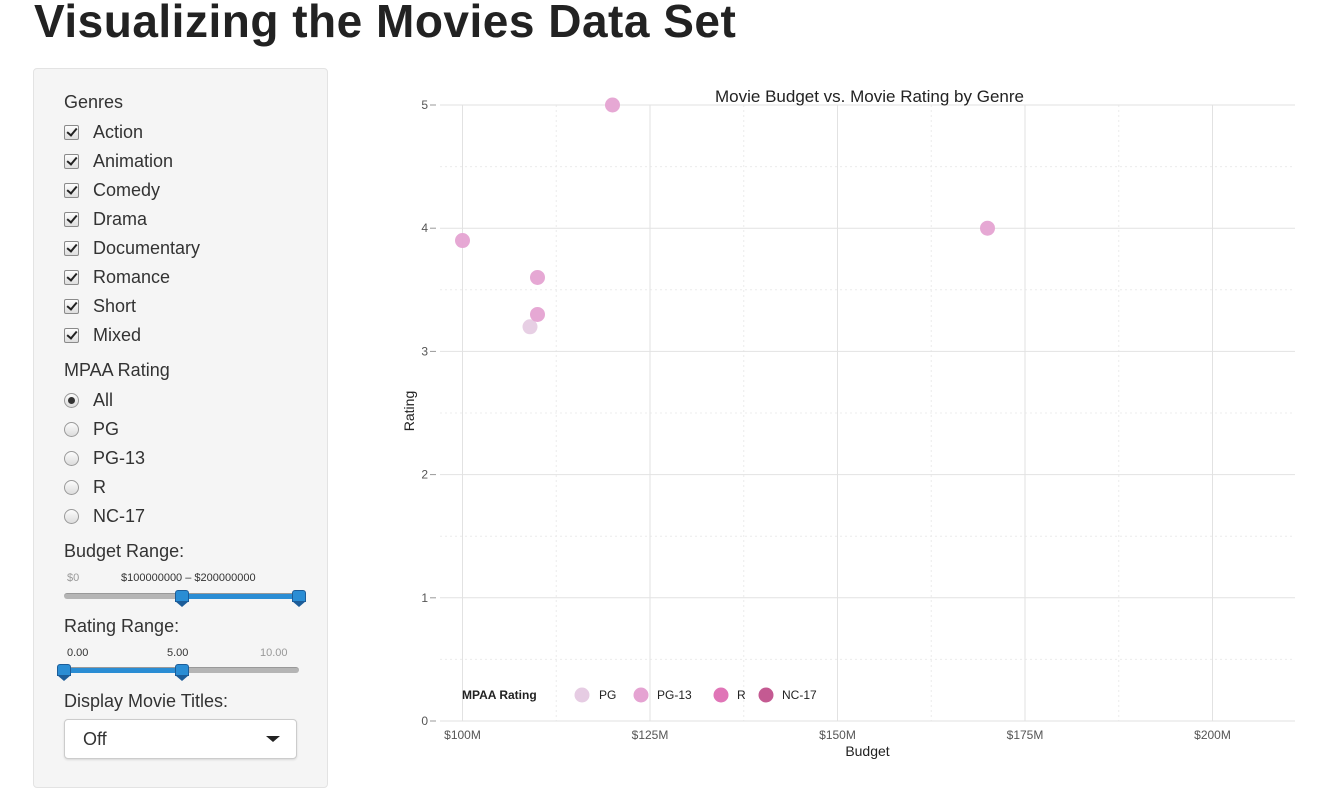  I want to click on x-tick-label: $200M, so click(1212, 735).